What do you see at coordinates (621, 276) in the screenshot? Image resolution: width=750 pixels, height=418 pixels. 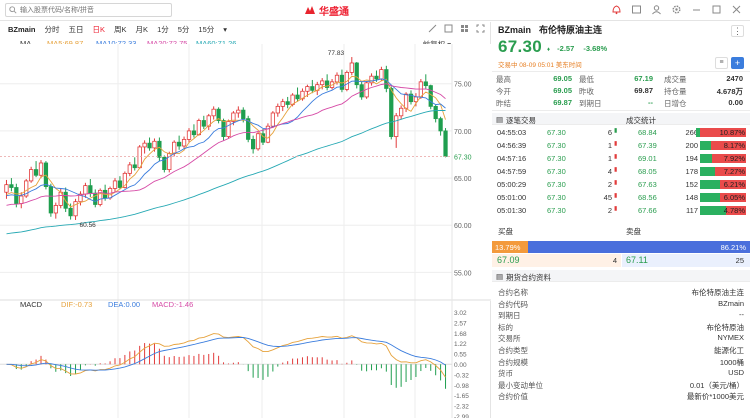 I see `contract-header: ▤ 期货合约资料` at bounding box center [621, 276].